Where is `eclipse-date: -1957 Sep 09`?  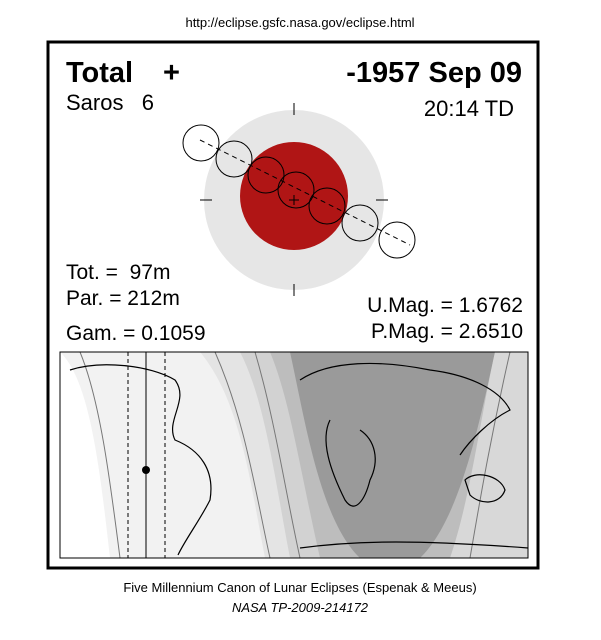
eclipse-date: -1957 Sep 09 is located at coordinates (434, 73).